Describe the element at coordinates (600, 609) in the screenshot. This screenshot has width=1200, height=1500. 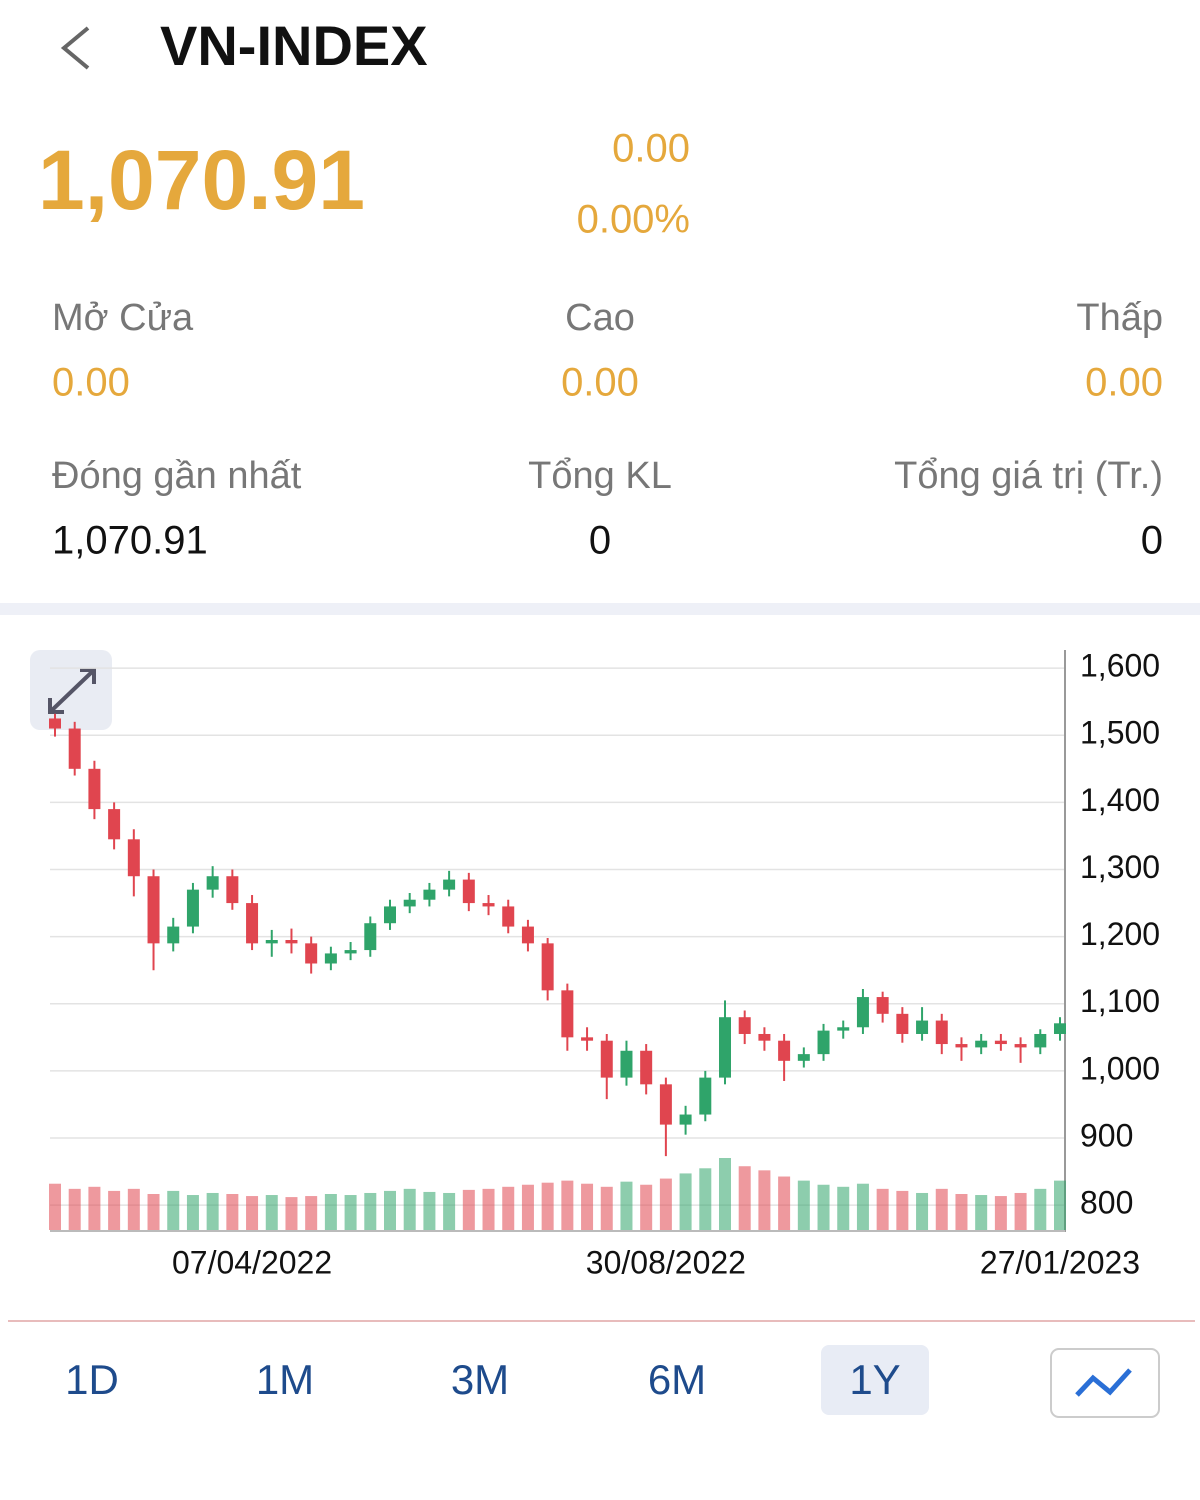
I see `separator` at that location.